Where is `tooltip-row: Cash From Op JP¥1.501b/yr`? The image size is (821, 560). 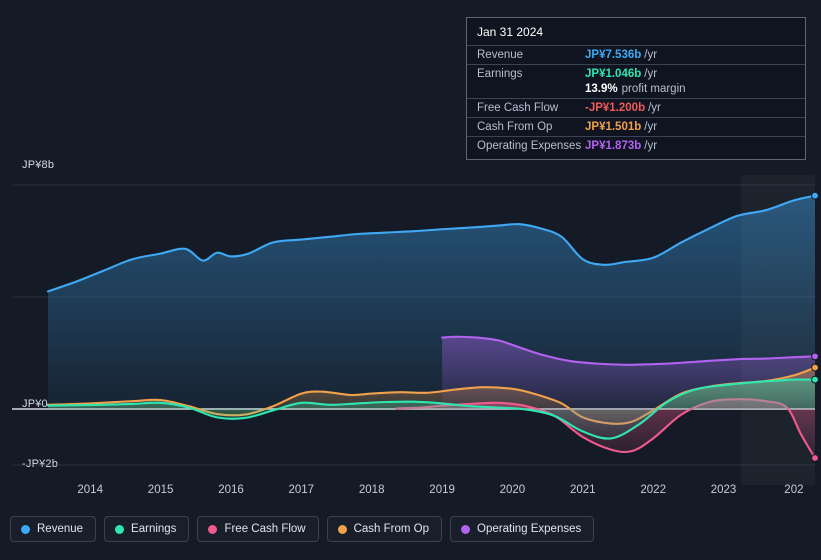 tooltip-row: Cash From Op JP¥1.501b/yr is located at coordinates (636, 126).